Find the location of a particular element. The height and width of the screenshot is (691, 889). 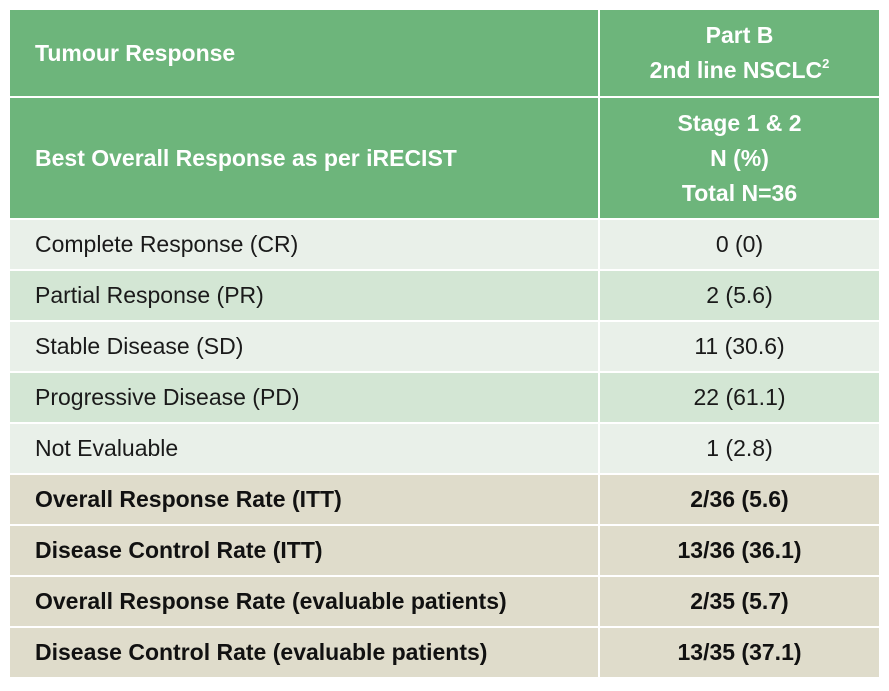

row-label: Partial Response (PR) is located at coordinates (305, 296).